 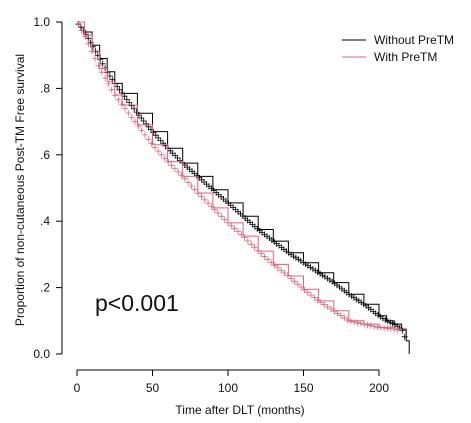 I want to click on legend: Without PreTM With PreTM, so click(x=398, y=48).